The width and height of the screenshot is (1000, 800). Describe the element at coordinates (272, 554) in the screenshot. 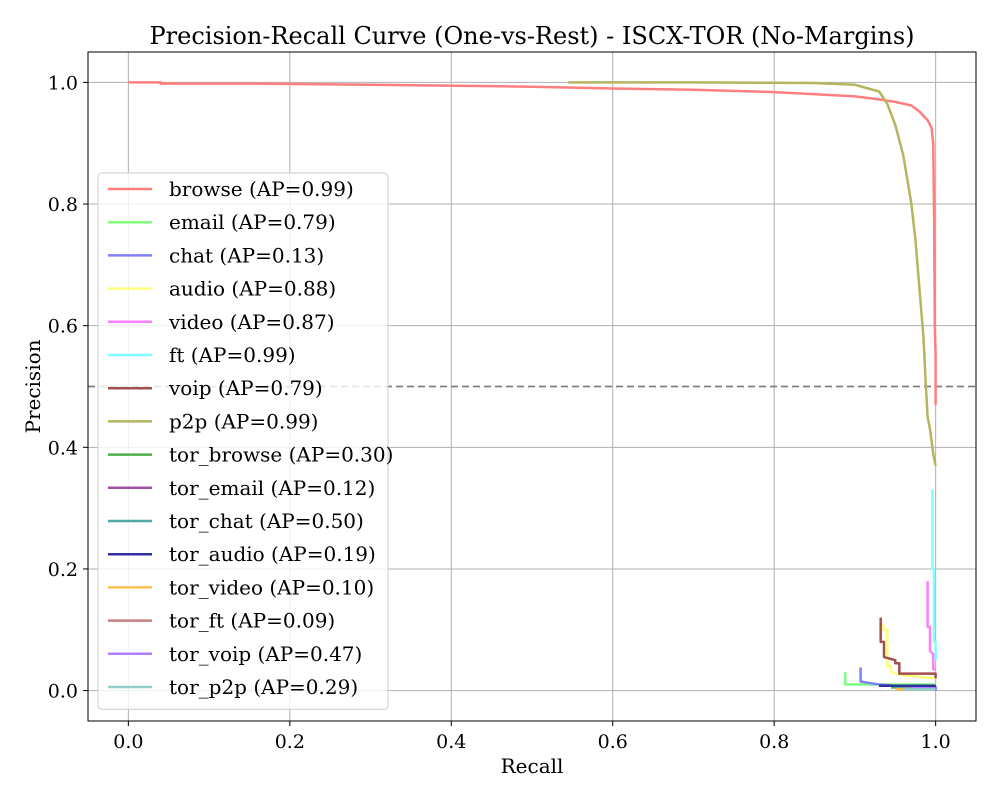

I see `legend-label: tor_audio (AP=0.19)` at that location.